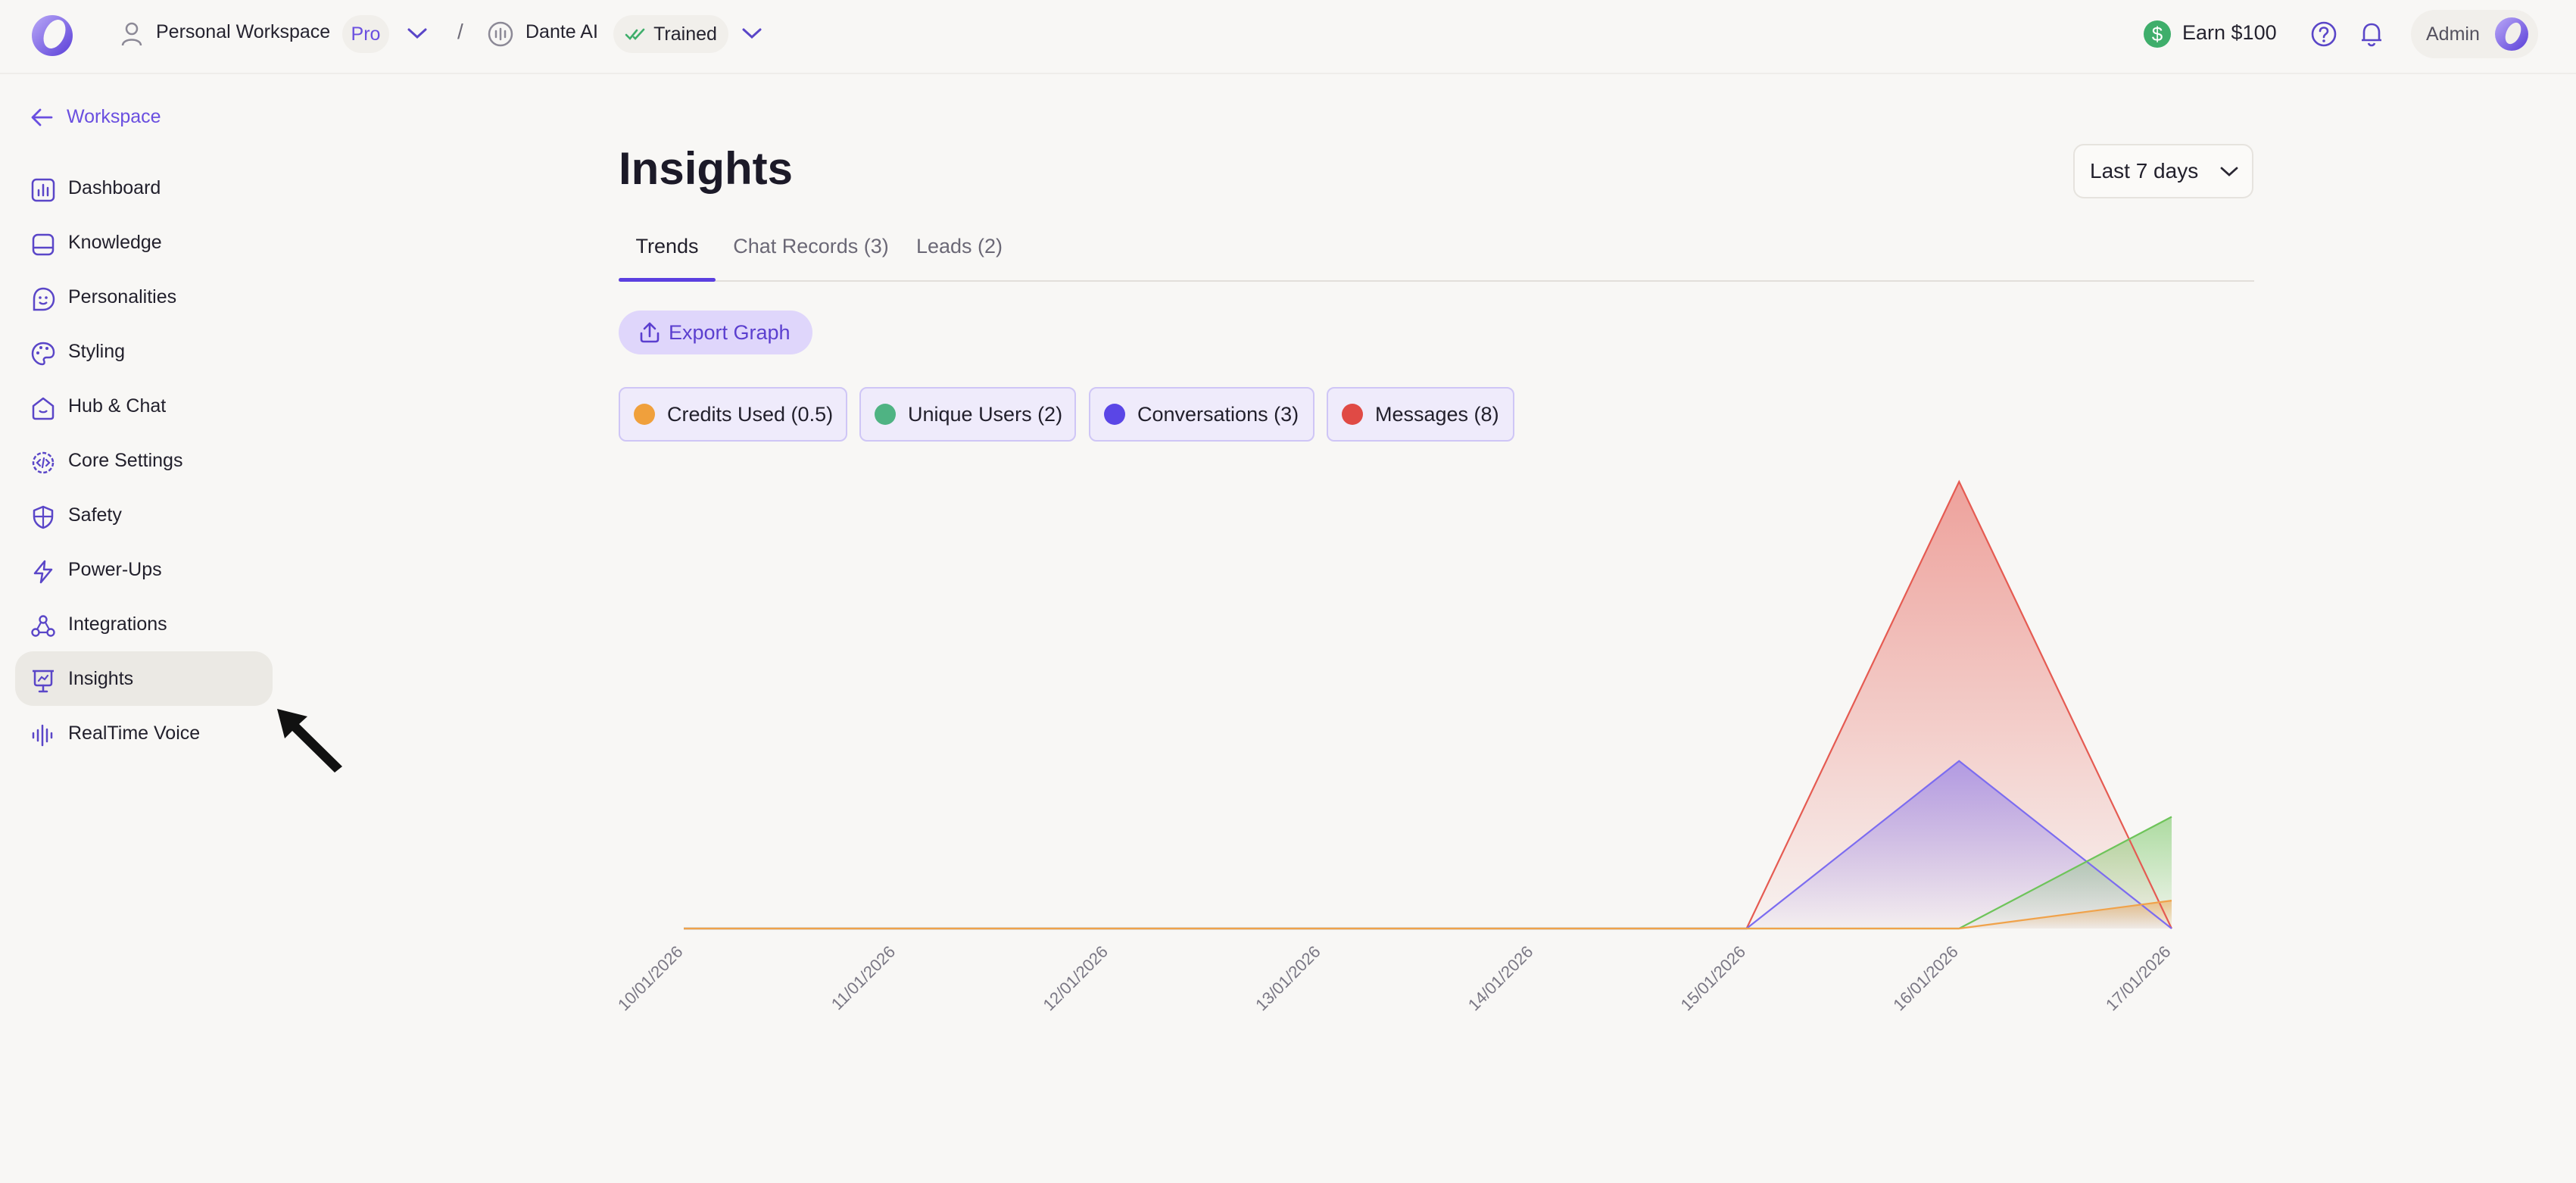 This screenshot has height=1183, width=2576. What do you see at coordinates (117, 624) in the screenshot?
I see `sidebar-item-label: Integrations` at bounding box center [117, 624].